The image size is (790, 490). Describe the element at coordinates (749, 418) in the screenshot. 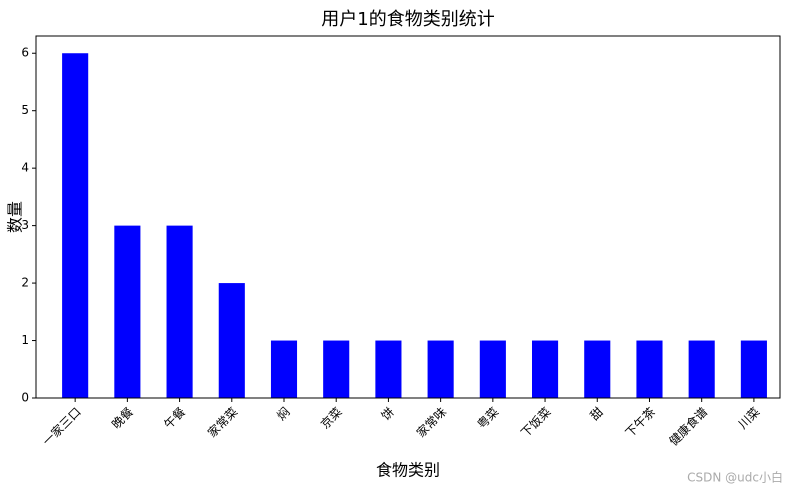

I see `x-tick-label: 川菜` at that location.